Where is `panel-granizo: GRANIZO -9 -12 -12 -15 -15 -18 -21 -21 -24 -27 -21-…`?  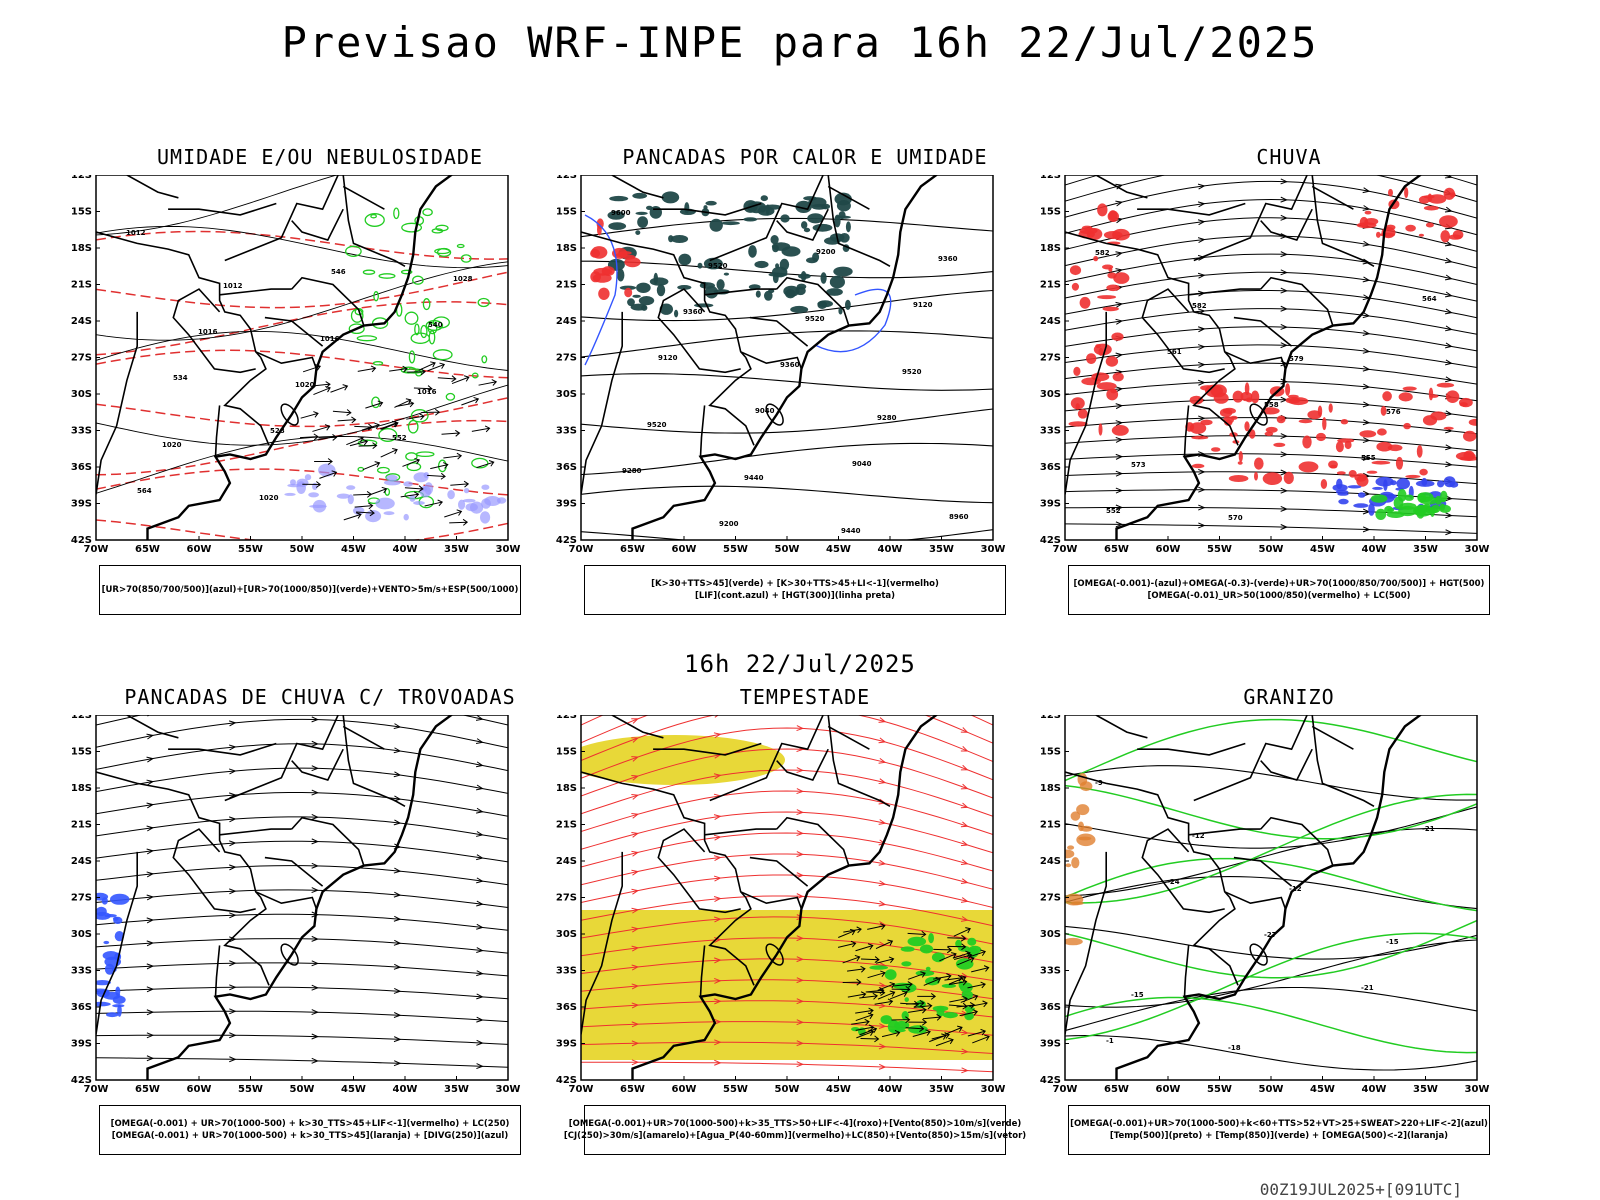 panel-granizo: GRANIZO -9 -12 -12 -15 -15 -18 -21 -21 -24 -27 -21-… is located at coordinates (1289, 920).